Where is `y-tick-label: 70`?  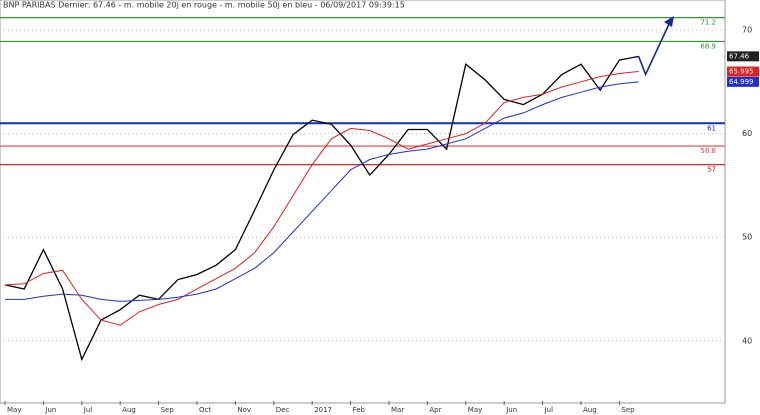 y-tick-label: 70 is located at coordinates (747, 30).